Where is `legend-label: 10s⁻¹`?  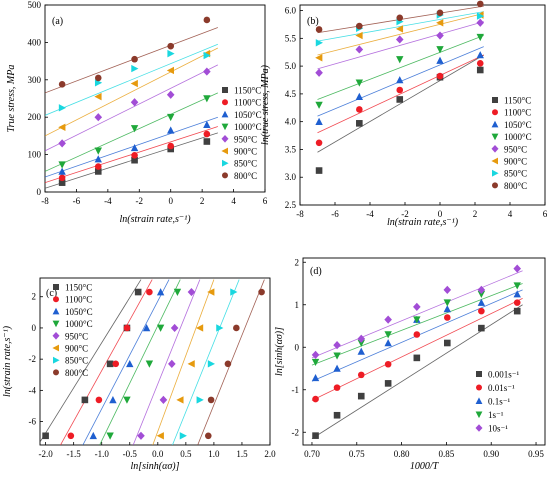 legend-label: 10s⁻¹ is located at coordinates (498, 429).